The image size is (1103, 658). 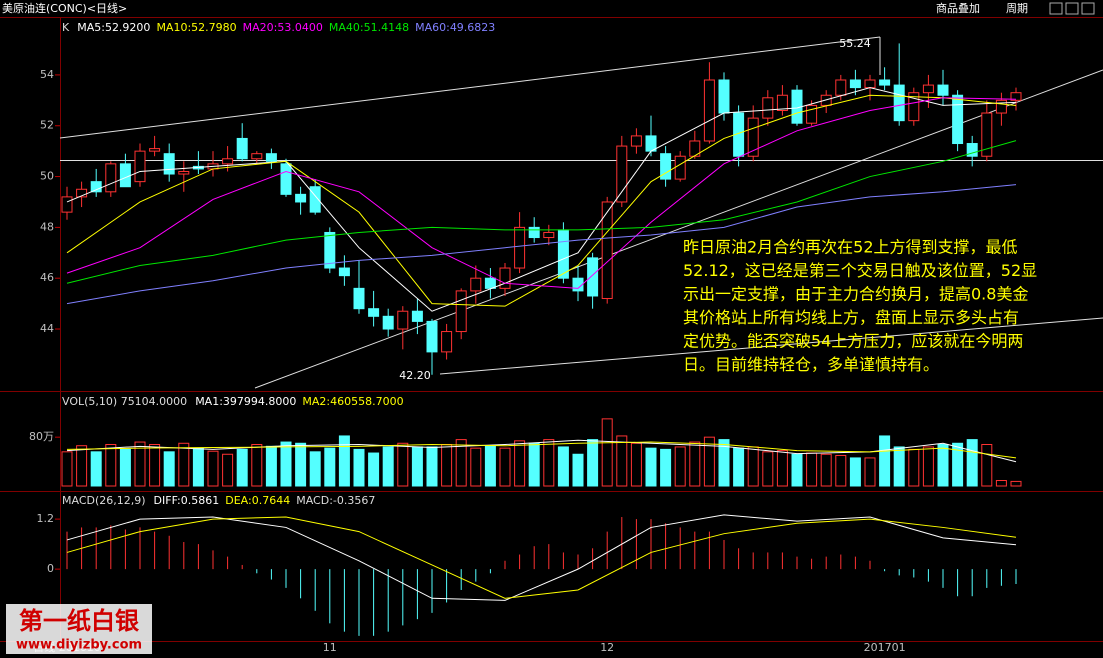 I want to click on y-tick-label: 1.2, so click(x=46, y=518).